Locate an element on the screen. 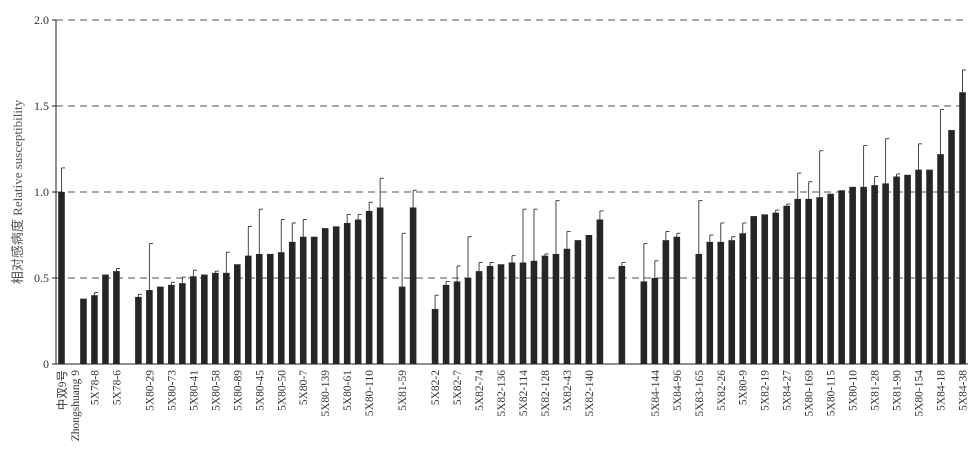 Image resolution: width=976 pixels, height=467 pixels. y-tick-label: 0.5 is located at coordinates (41, 278).